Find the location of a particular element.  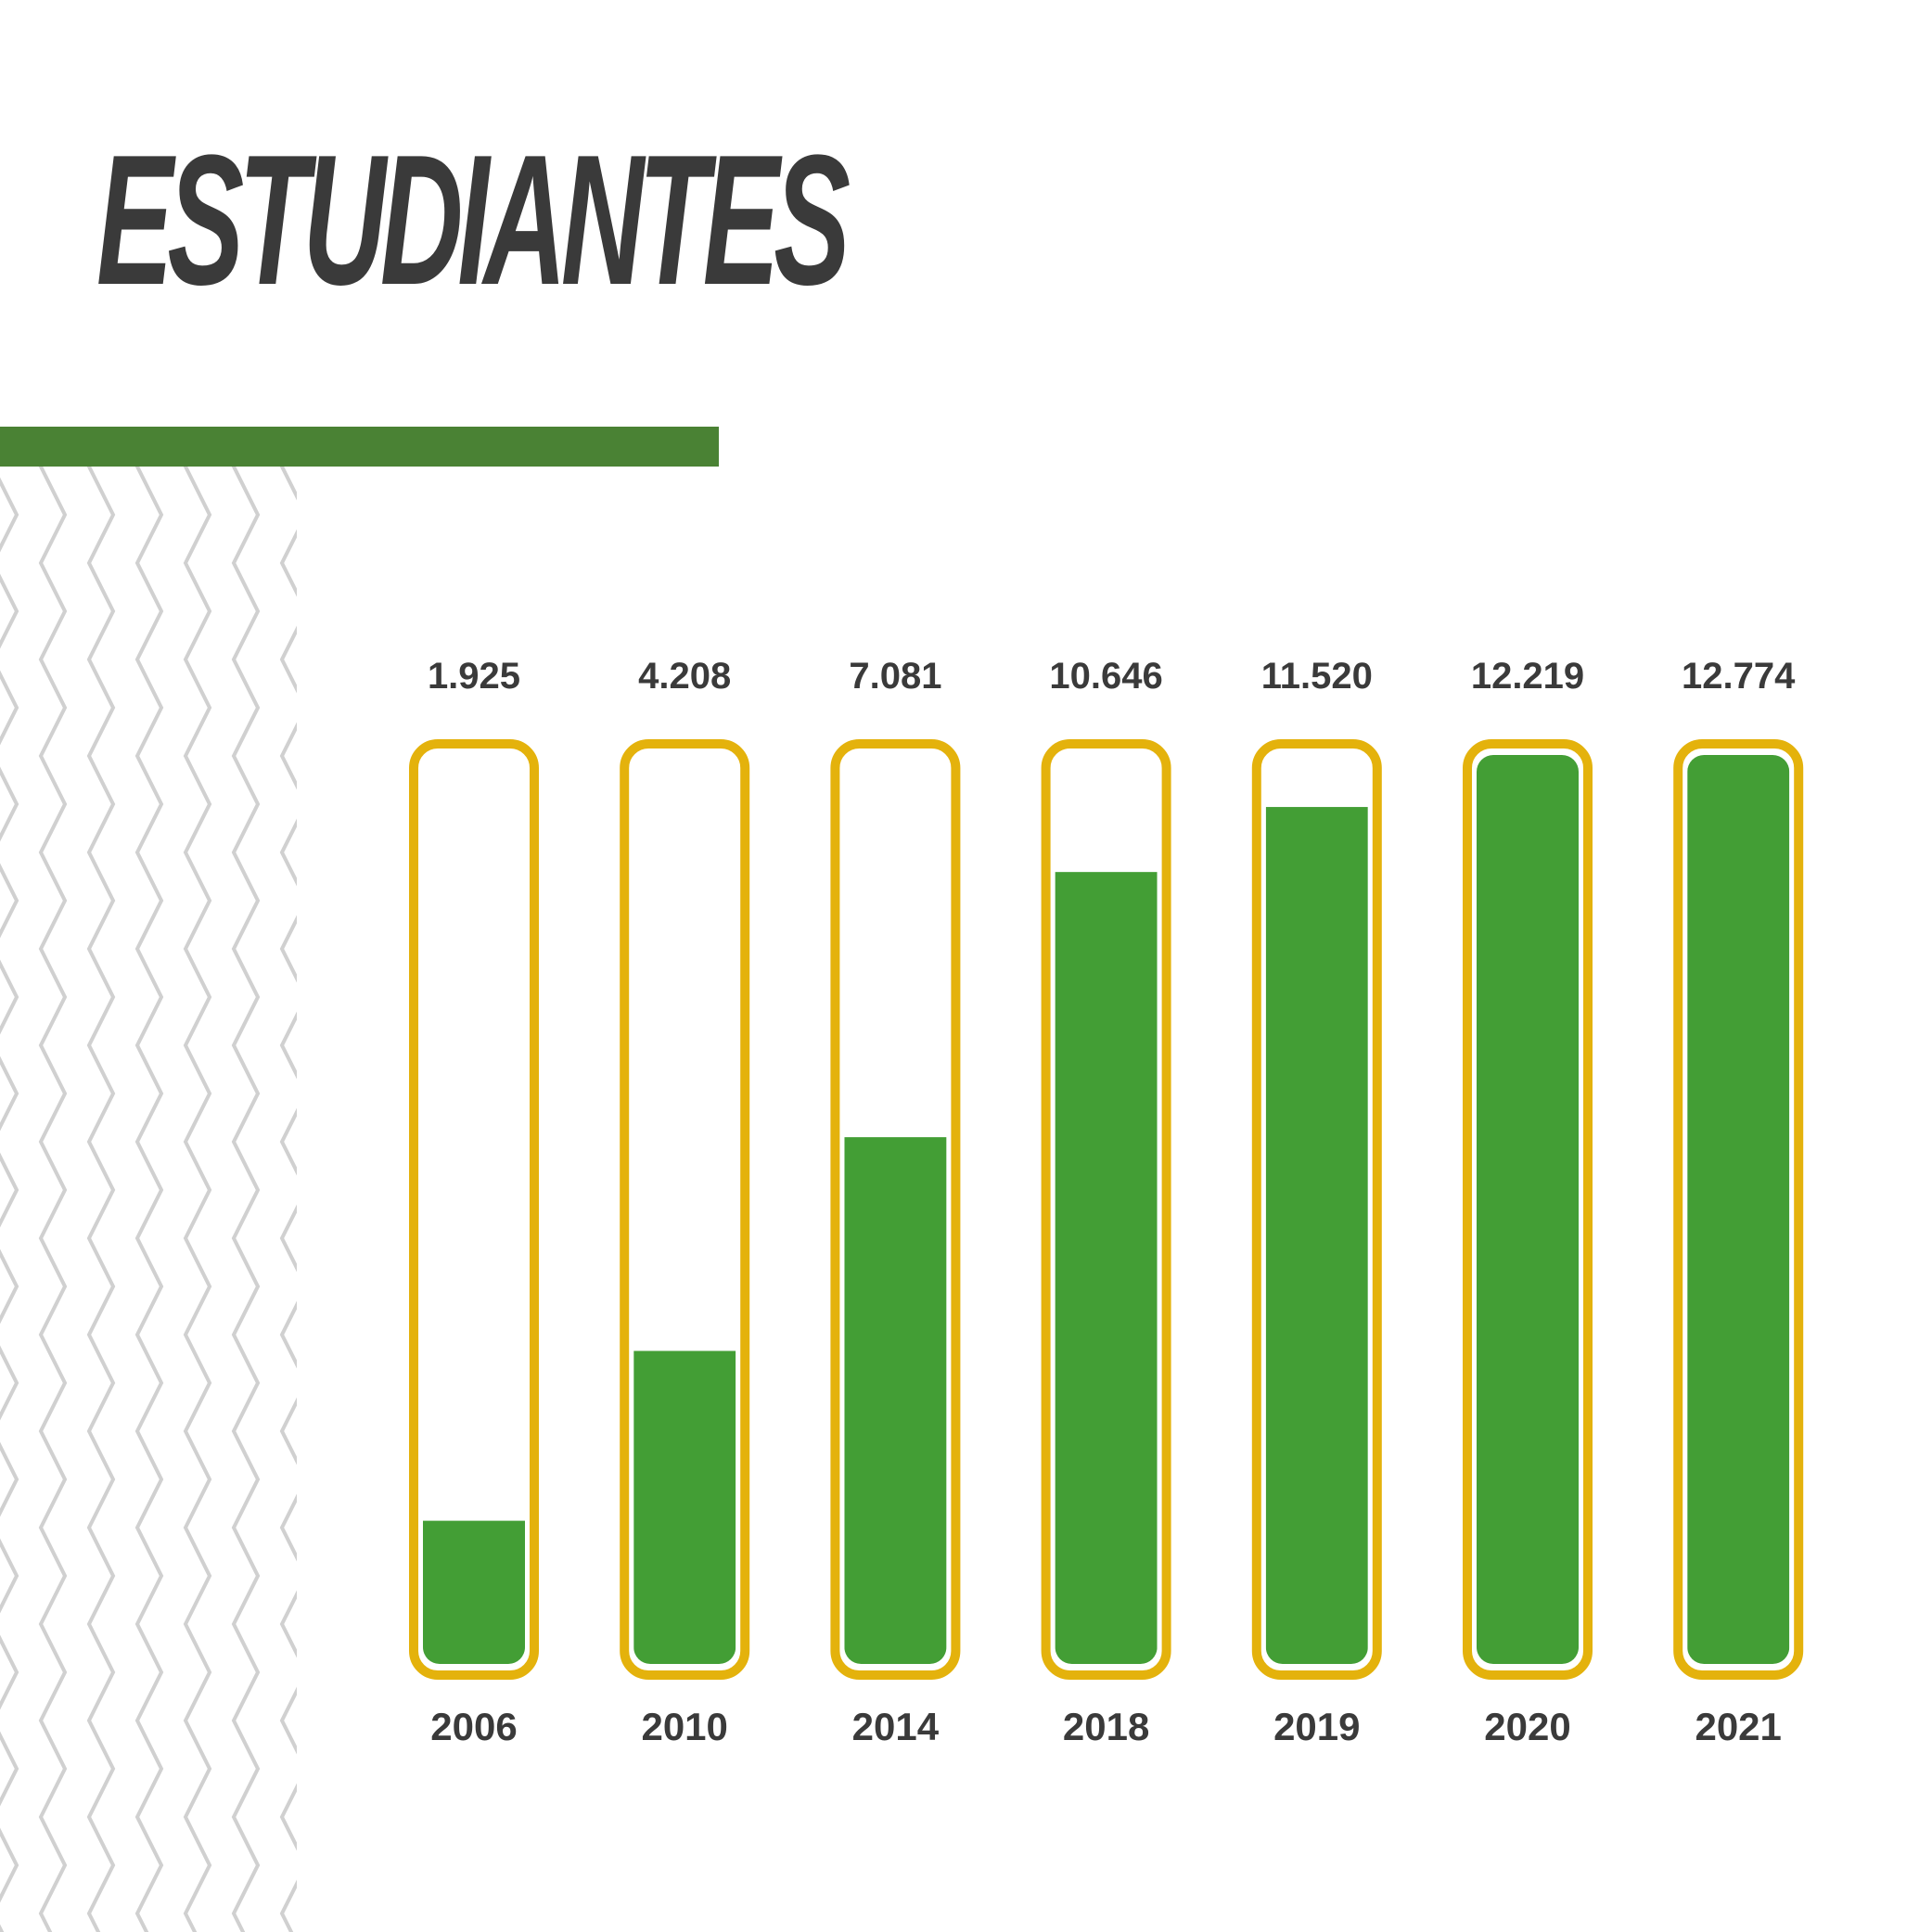

bar-fill-2010 is located at coordinates (684, 1507).